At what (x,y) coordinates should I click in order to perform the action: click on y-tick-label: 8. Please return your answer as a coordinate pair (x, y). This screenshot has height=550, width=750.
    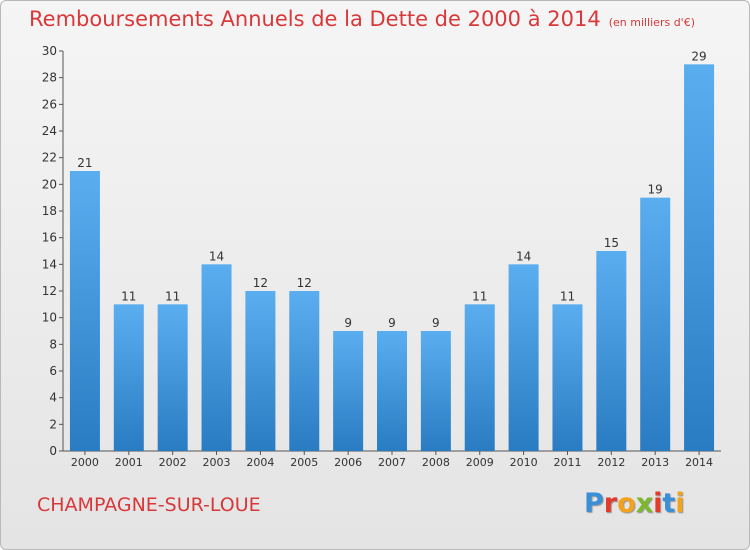
    Looking at the image, I should click on (53, 344).